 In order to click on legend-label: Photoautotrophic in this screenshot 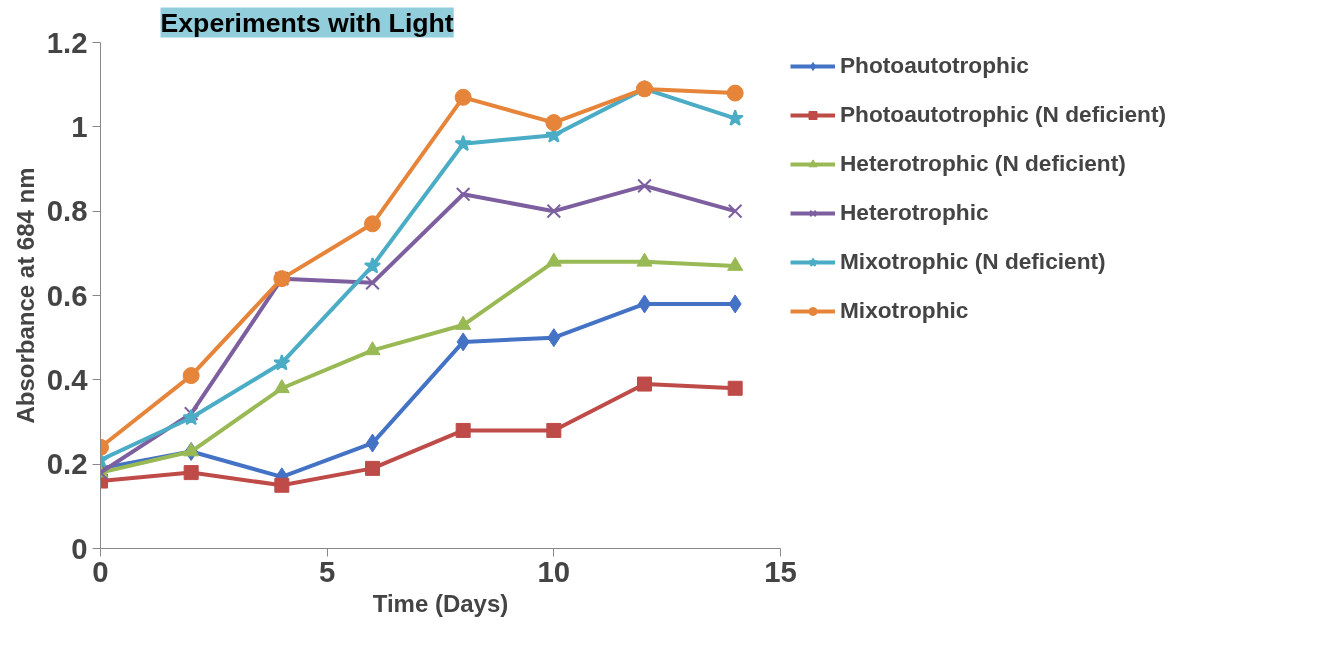, I will do `click(934, 65)`.